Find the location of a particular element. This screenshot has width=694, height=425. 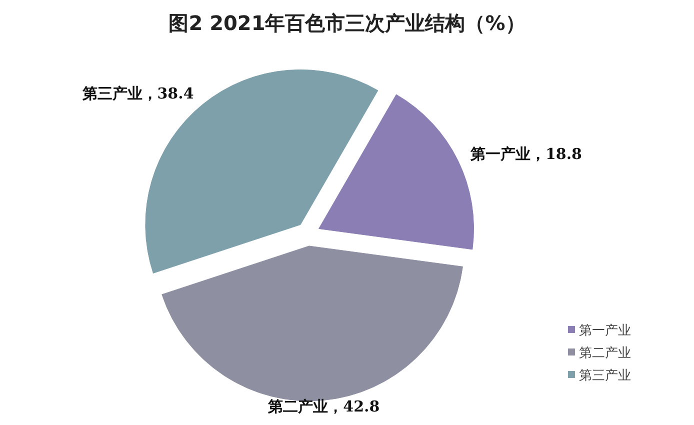

title: 图2 2021年百色市三次产业结构（%） is located at coordinates (347, 23).